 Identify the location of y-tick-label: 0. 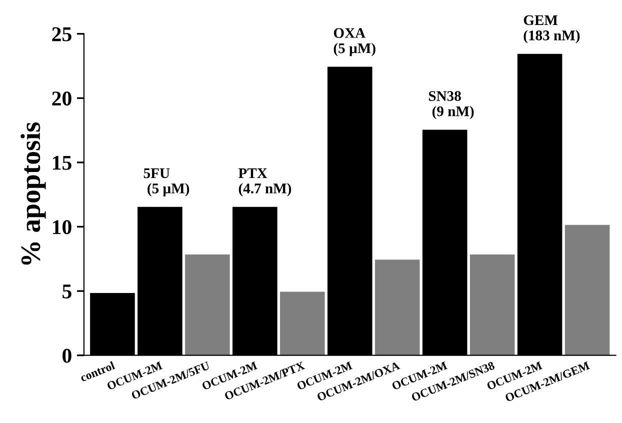
(67, 355).